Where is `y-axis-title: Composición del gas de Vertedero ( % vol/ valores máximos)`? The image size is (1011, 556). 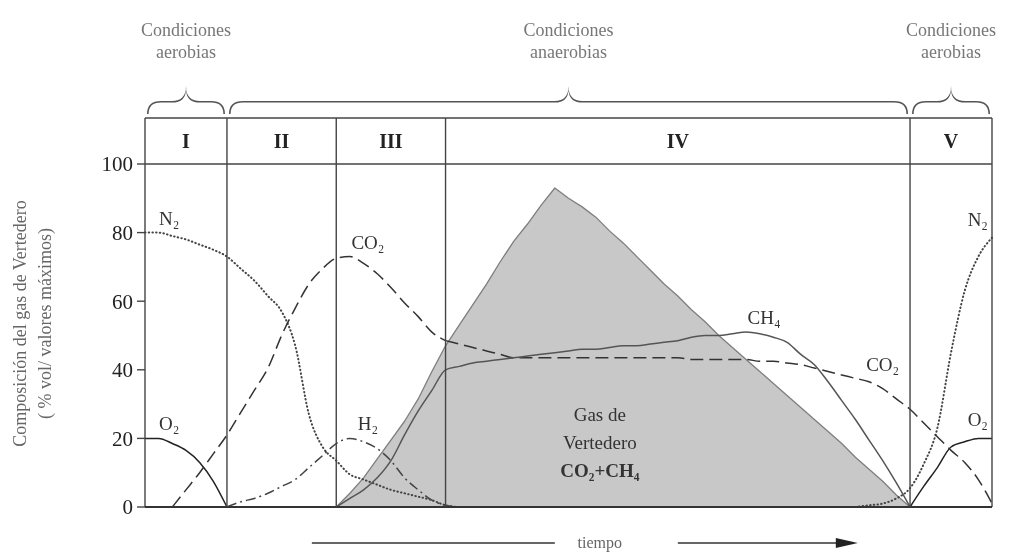
y-axis-title: Composición del gas de Vertedero ( % vol/ valores máximos) is located at coordinates (33, 323).